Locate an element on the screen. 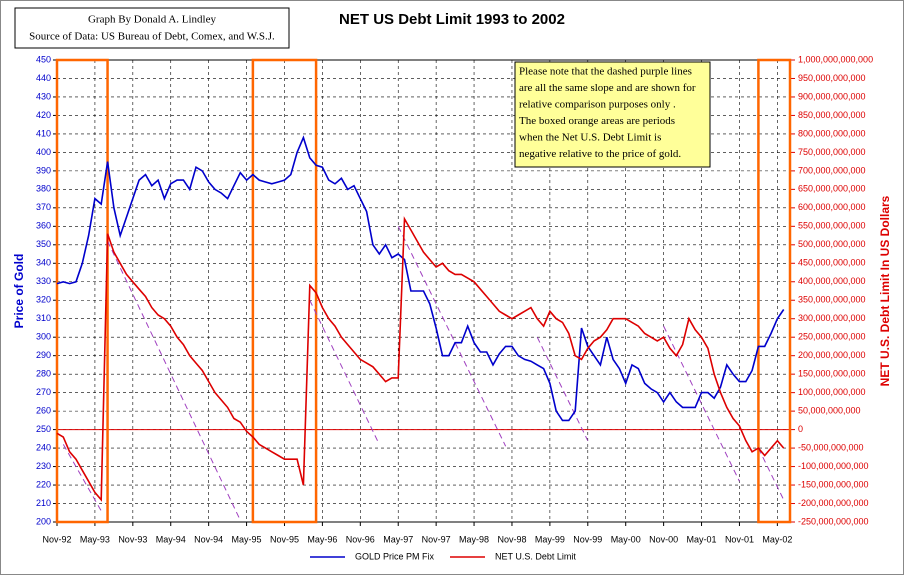 The image size is (904, 575). y-tick-label: 200 is located at coordinates (43, 521).